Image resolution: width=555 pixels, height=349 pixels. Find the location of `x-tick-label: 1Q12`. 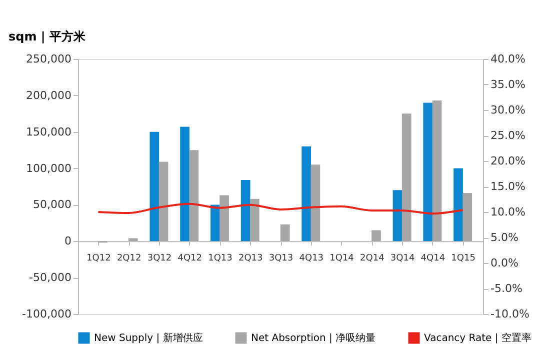

x-tick-label: 1Q12 is located at coordinates (98, 259).